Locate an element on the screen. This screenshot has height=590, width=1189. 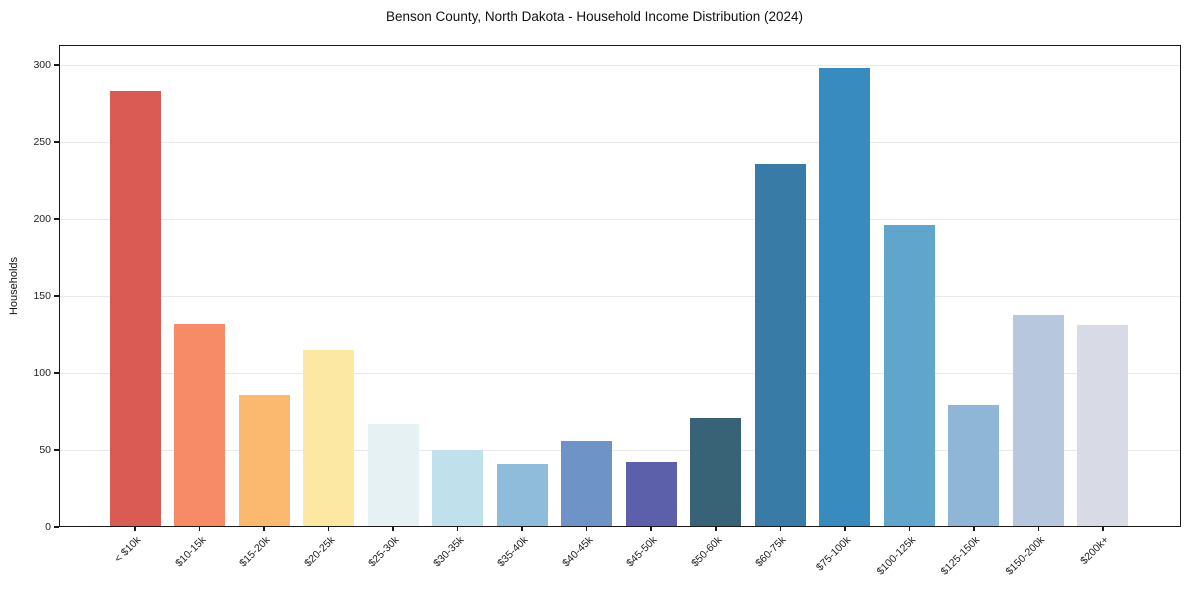
x-tick-label: < $10k is located at coordinates (128, 549).